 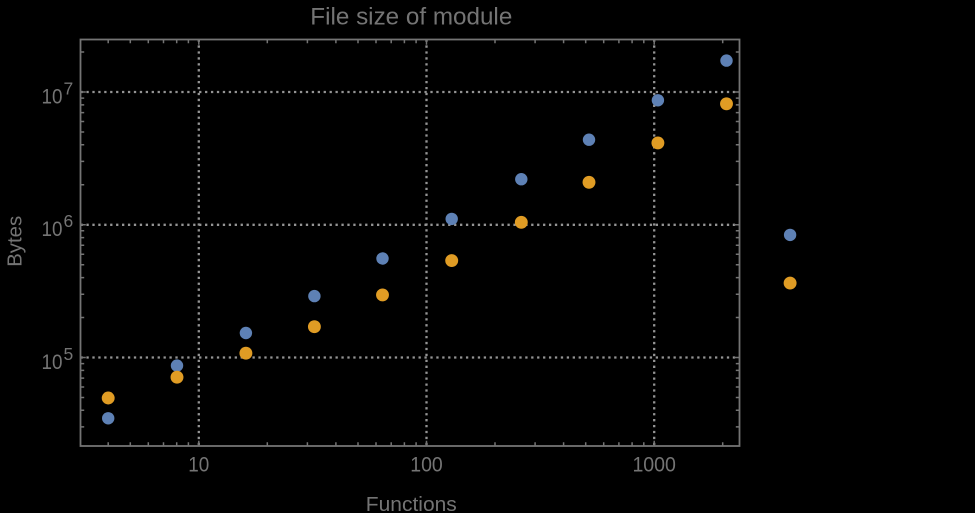 I want to click on svg-text: 5, so click(x=69, y=354).